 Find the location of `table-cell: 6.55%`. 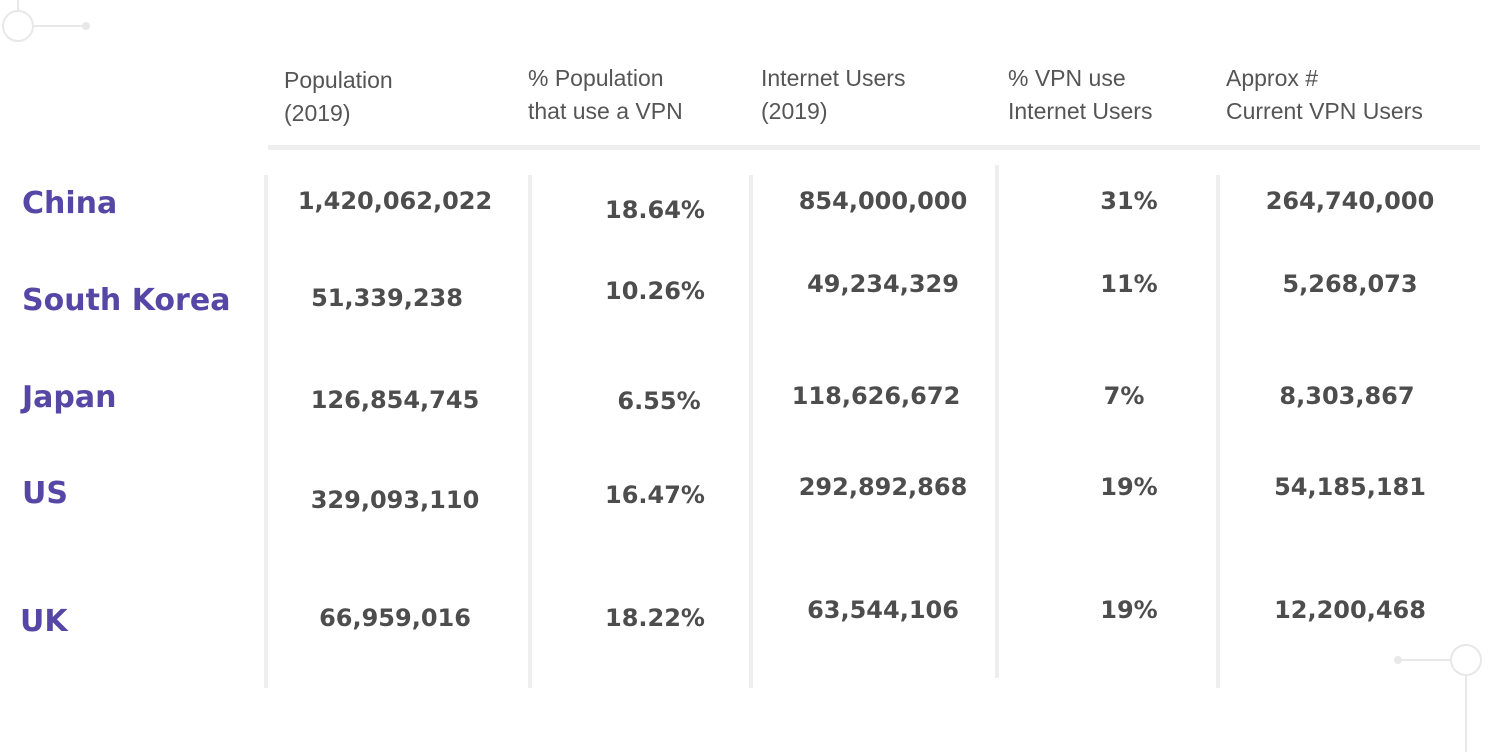

table-cell: 6.55% is located at coordinates (659, 401).